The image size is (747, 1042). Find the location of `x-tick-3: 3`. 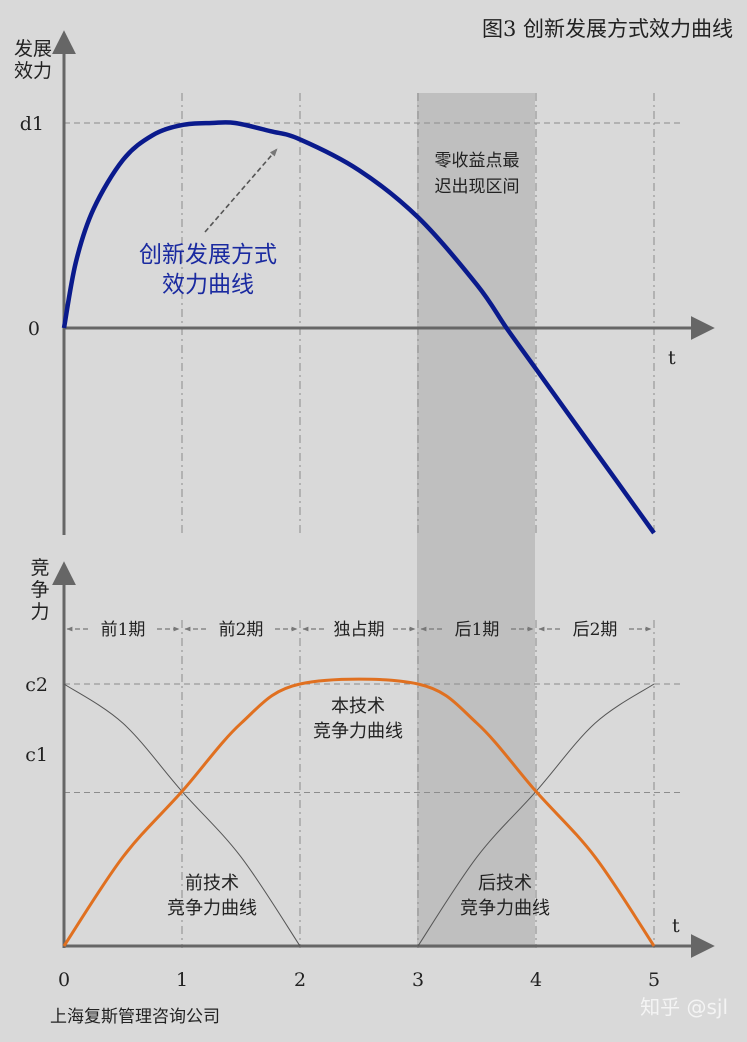

x-tick-3: 3 is located at coordinates (418, 980).